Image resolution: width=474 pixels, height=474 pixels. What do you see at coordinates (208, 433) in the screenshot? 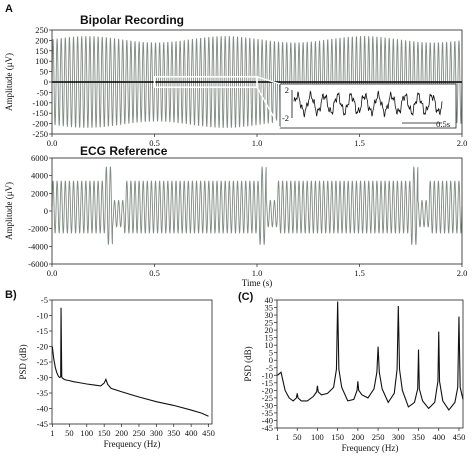
I see `psdb-xtick-label: 450` at bounding box center [208, 433].